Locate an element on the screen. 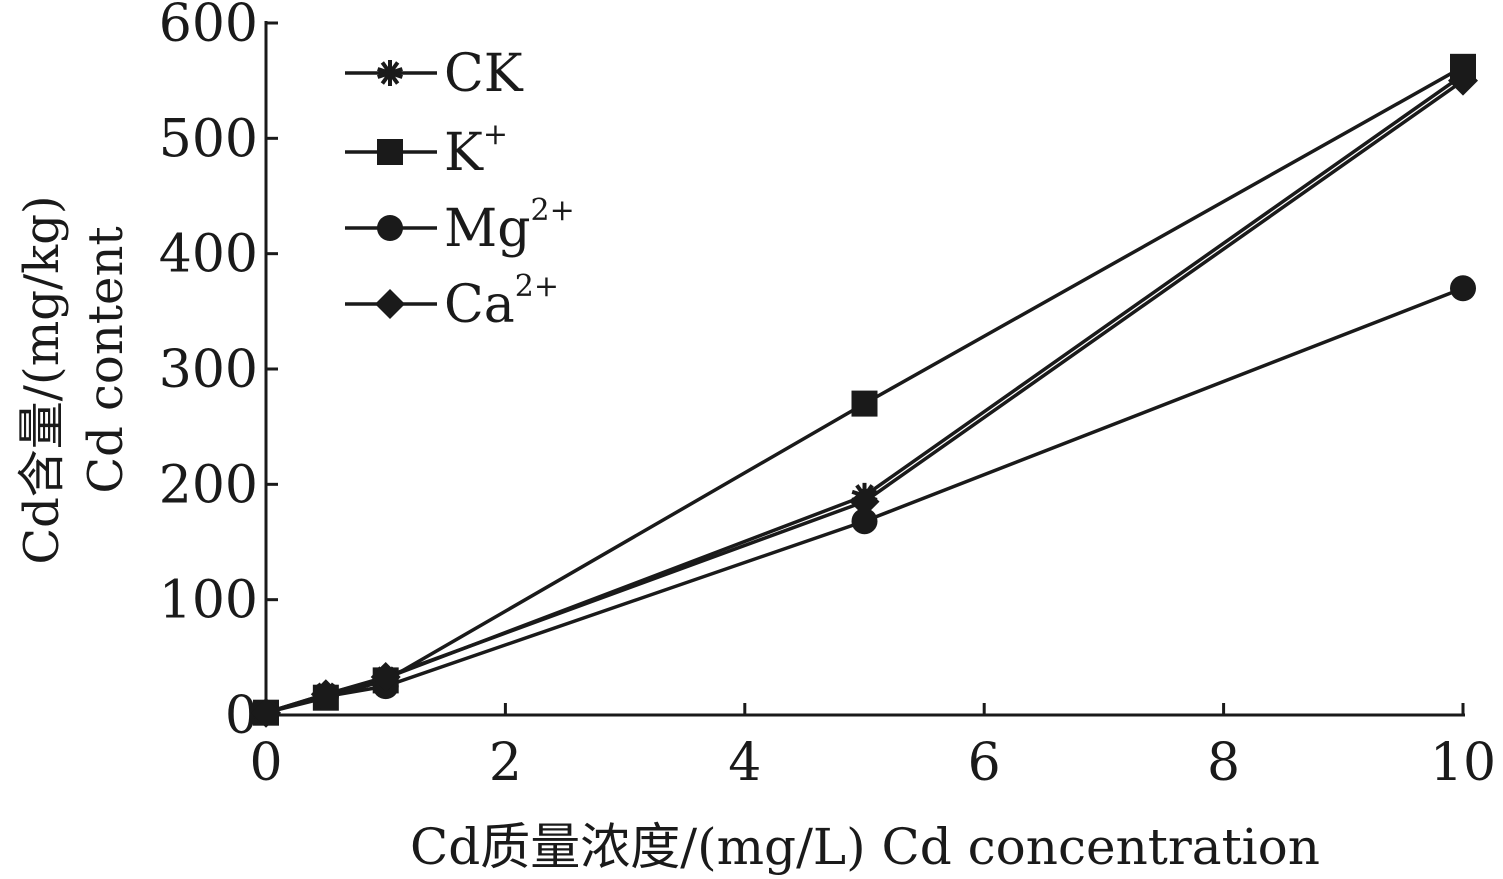 This screenshot has width=1503, height=879. y-tick-label: 300 is located at coordinates (208, 370).